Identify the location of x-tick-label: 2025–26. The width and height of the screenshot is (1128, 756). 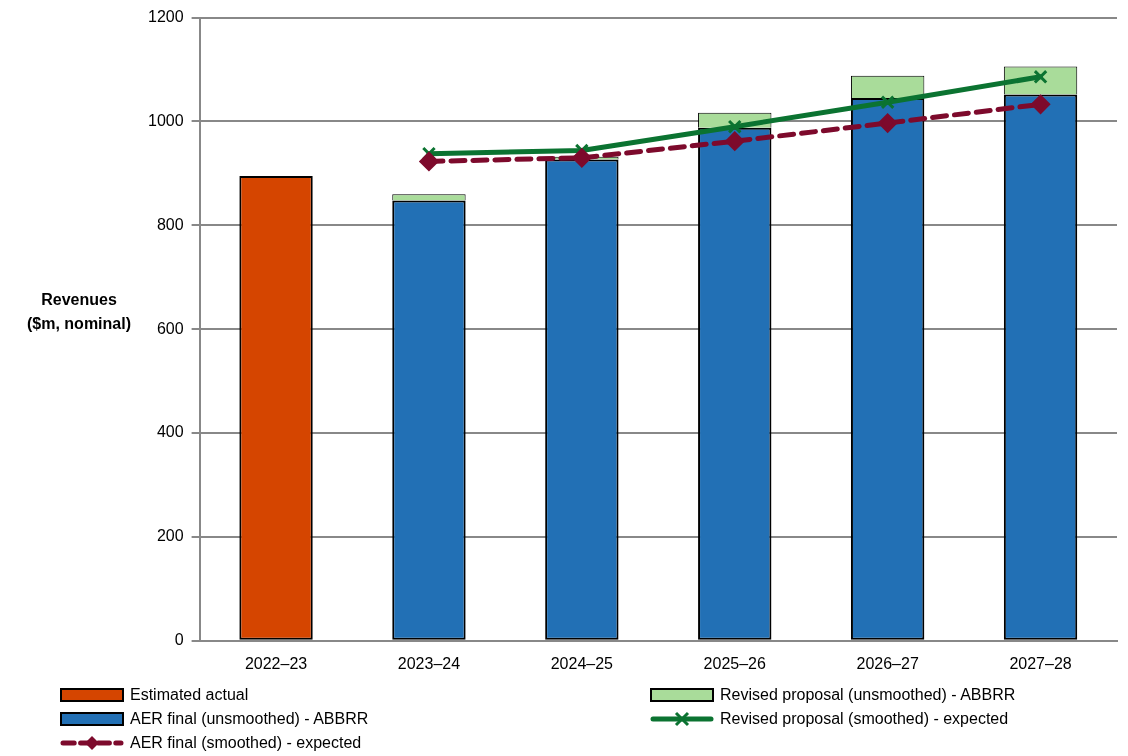
(734, 663).